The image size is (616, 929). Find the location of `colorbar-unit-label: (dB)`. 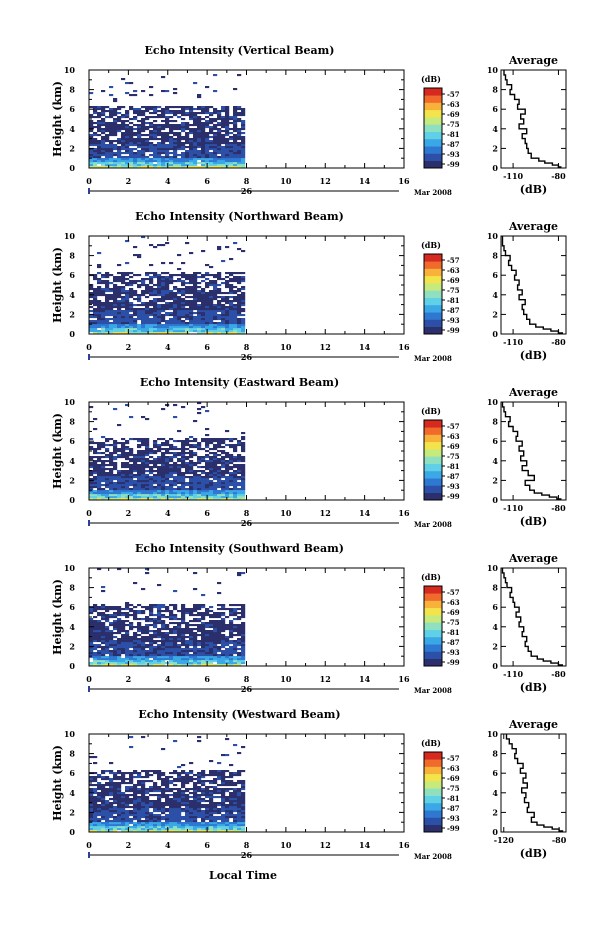

colorbar-unit-label: (dB) is located at coordinates (431, 577).